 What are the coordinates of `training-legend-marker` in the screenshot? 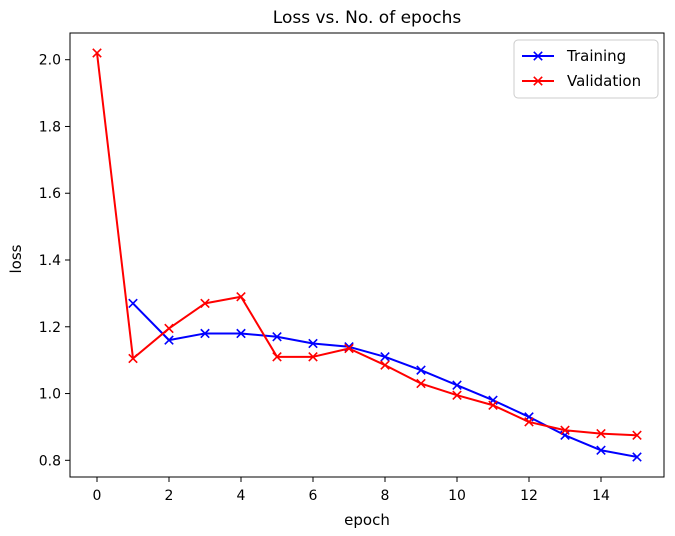 It's located at (538, 56).